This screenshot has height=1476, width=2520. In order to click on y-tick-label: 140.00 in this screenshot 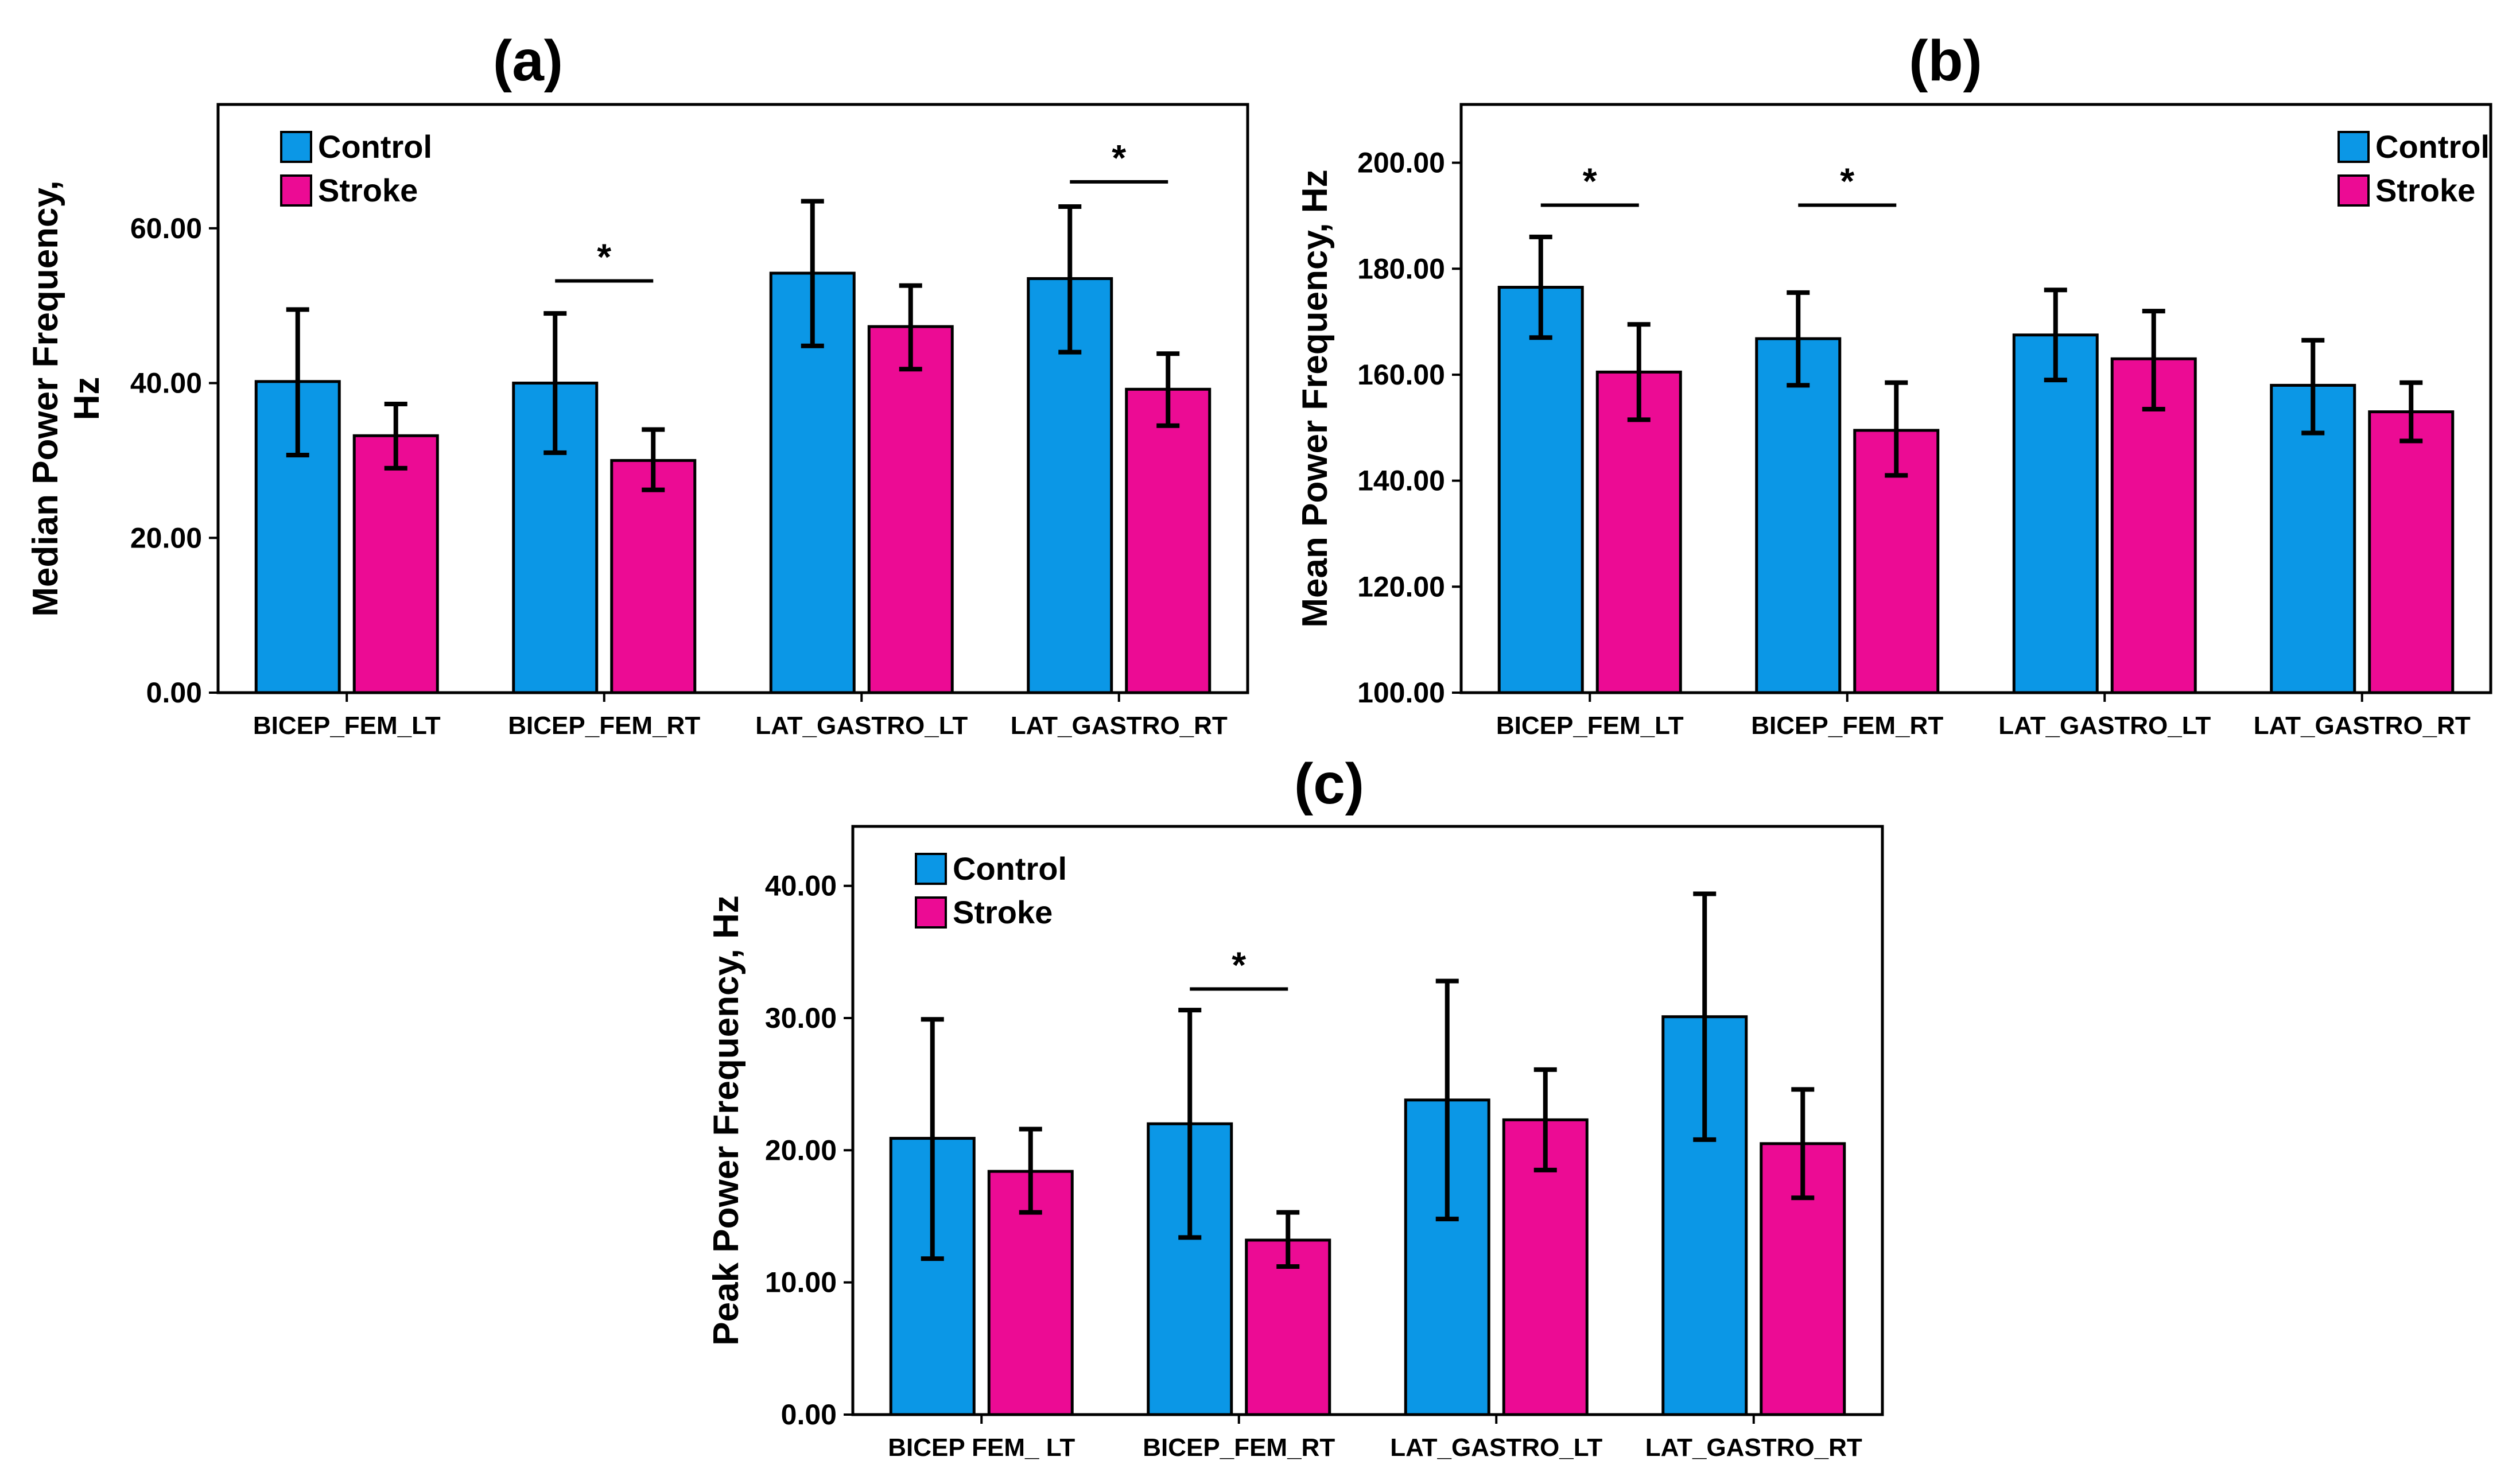, I will do `click(1401, 481)`.